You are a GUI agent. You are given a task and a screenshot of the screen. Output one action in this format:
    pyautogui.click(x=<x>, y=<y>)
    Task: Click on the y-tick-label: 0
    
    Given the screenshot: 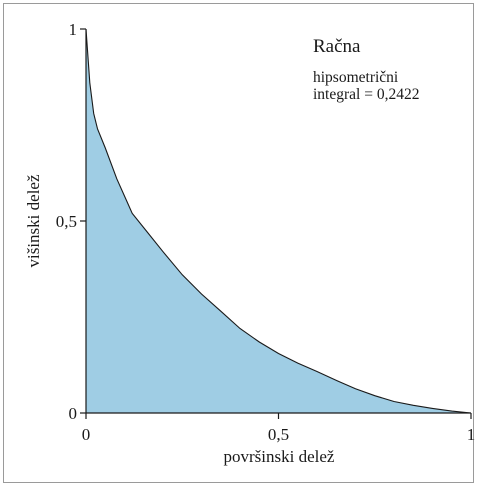 What is the action you would take?
    pyautogui.click(x=73, y=413)
    